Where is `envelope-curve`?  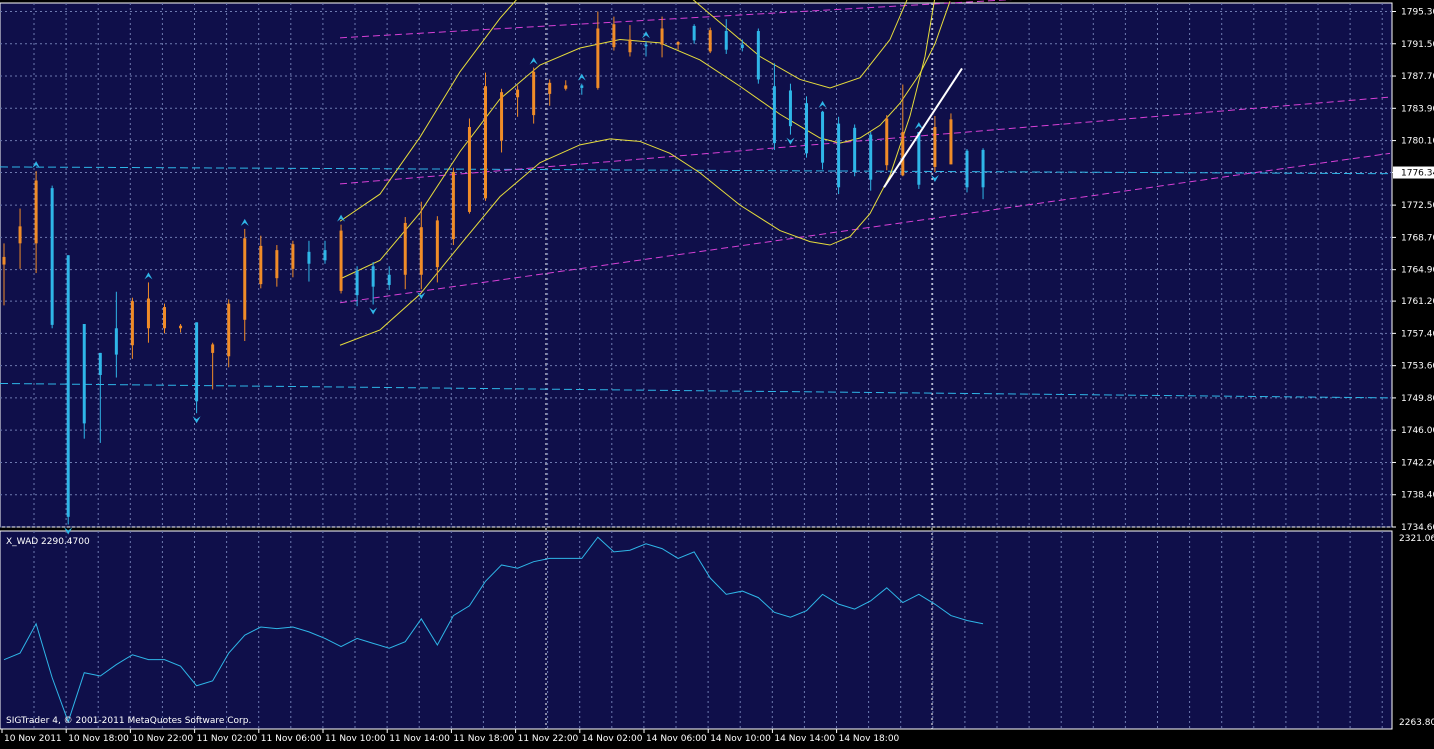 envelope-curve is located at coordinates (800, 44).